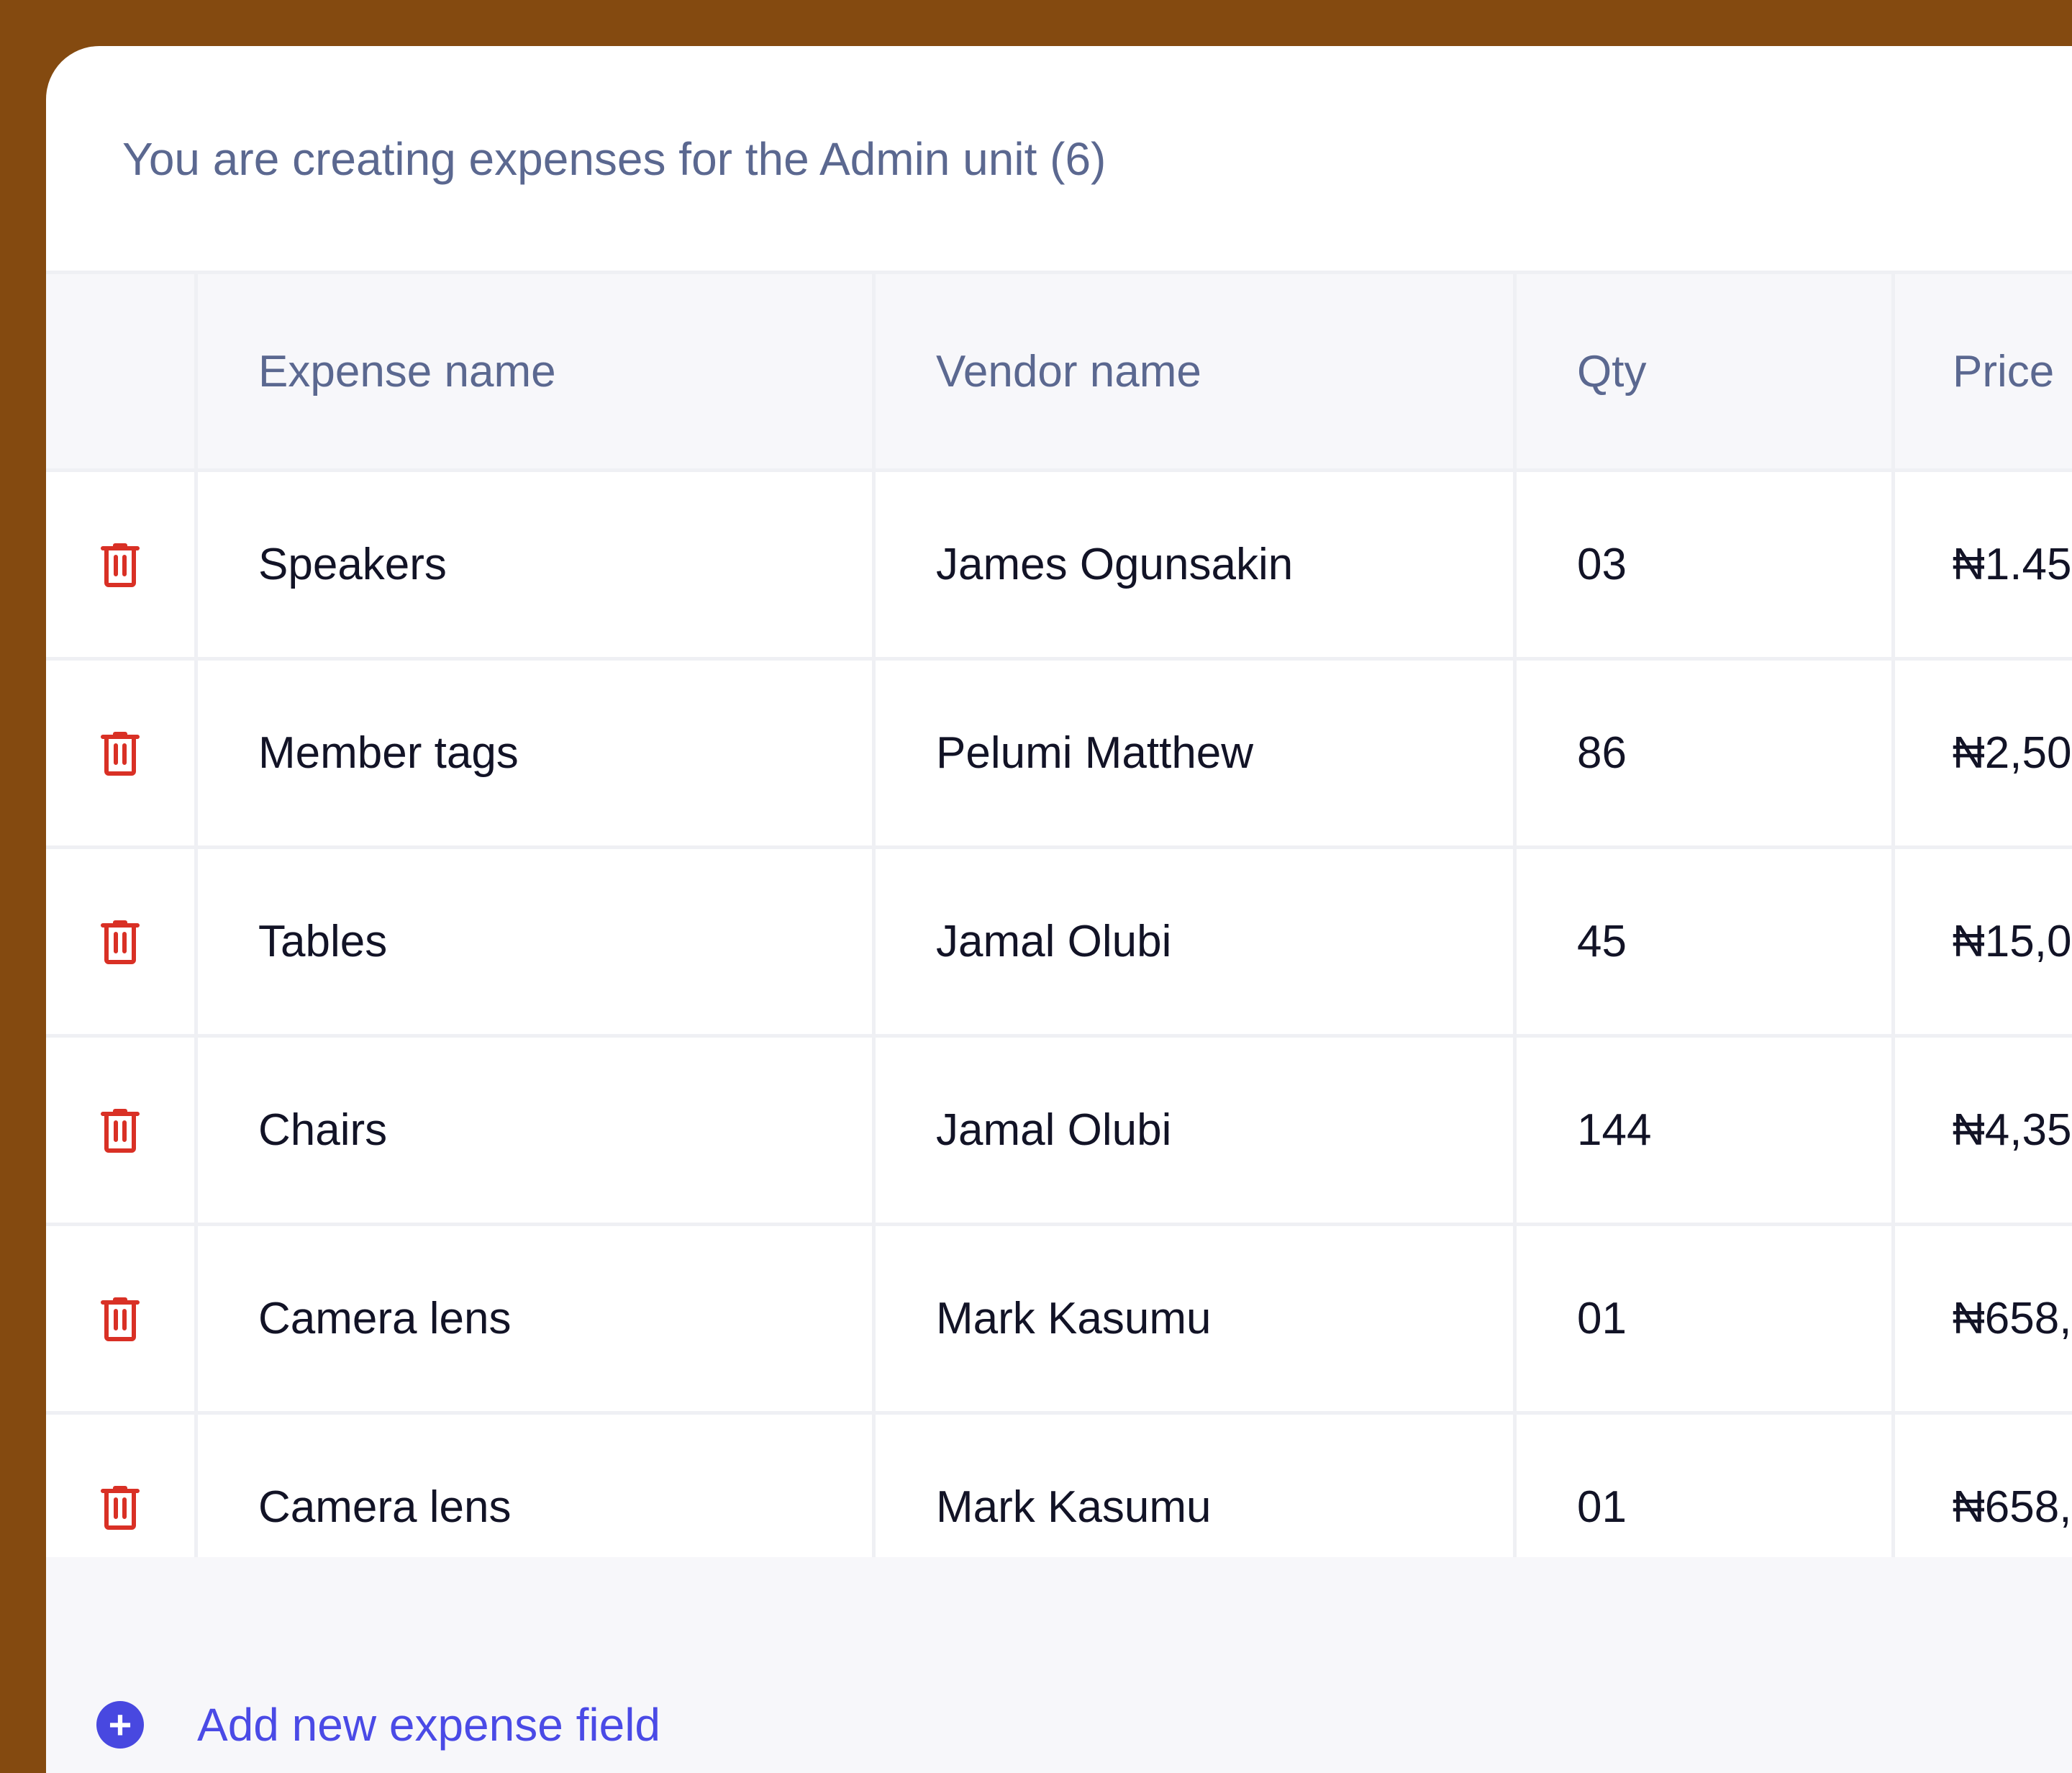 The width and height of the screenshot is (2072, 1773). I want to click on table-row: Member tags Pelumi Matthew 86 ₦2,50, so click(1059, 755).